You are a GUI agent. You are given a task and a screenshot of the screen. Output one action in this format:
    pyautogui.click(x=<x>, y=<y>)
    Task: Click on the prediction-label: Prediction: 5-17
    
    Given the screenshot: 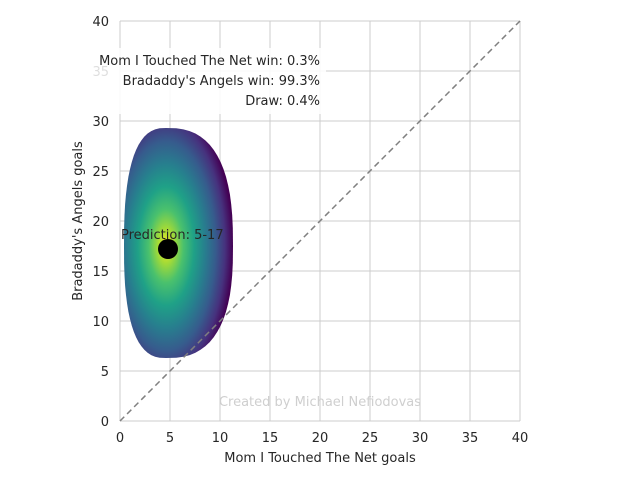 What is the action you would take?
    pyautogui.click(x=172, y=235)
    